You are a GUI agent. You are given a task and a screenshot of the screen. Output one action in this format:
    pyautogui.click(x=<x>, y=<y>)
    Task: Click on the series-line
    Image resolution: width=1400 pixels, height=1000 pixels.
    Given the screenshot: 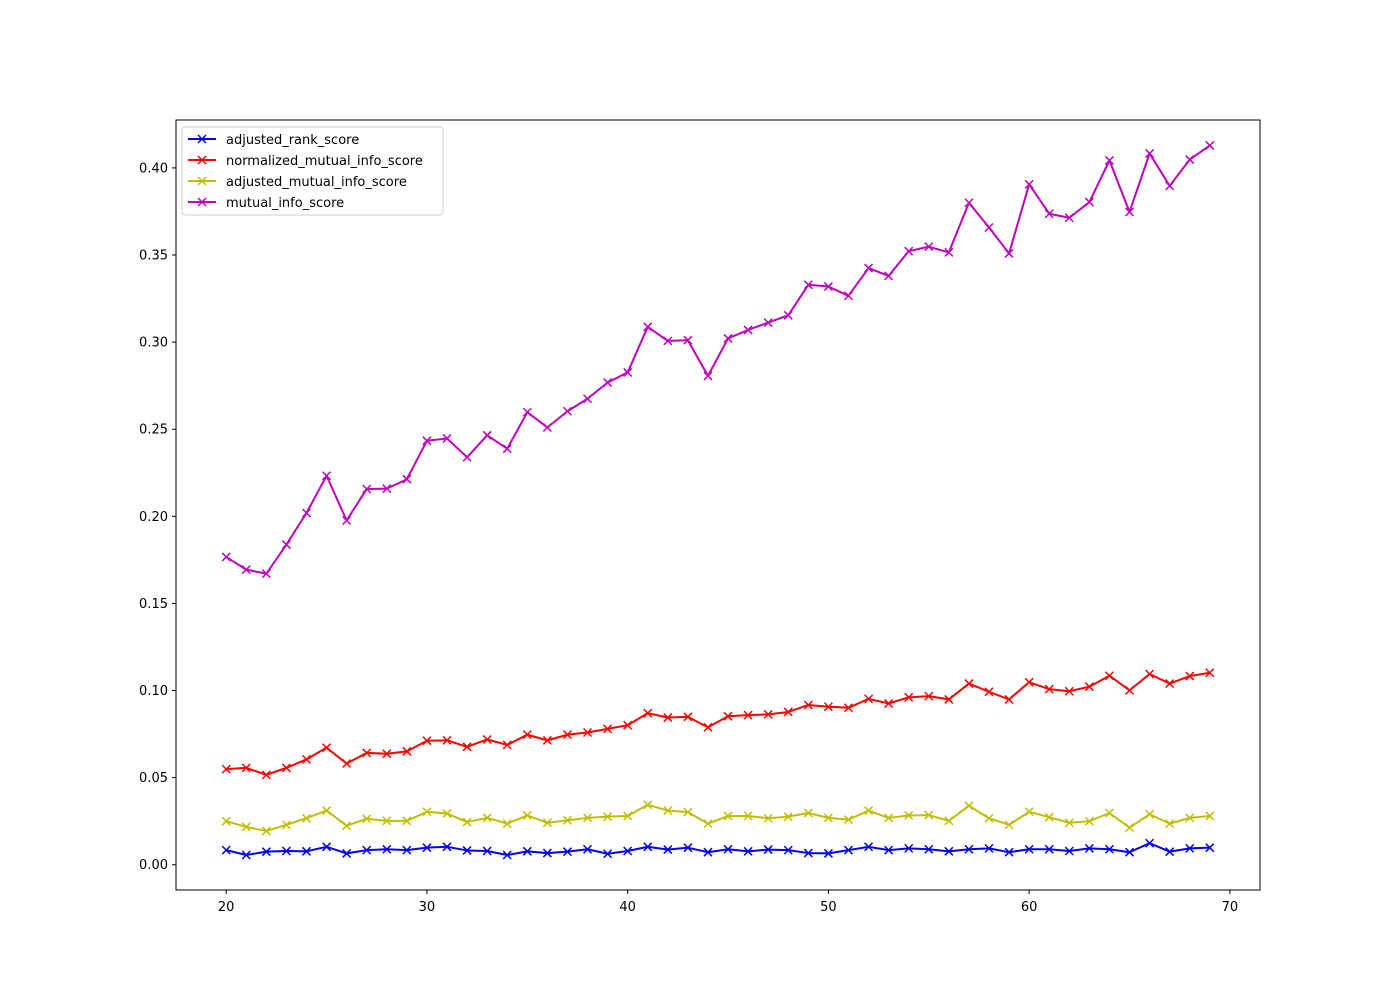 What is the action you would take?
    pyautogui.click(x=718, y=723)
    